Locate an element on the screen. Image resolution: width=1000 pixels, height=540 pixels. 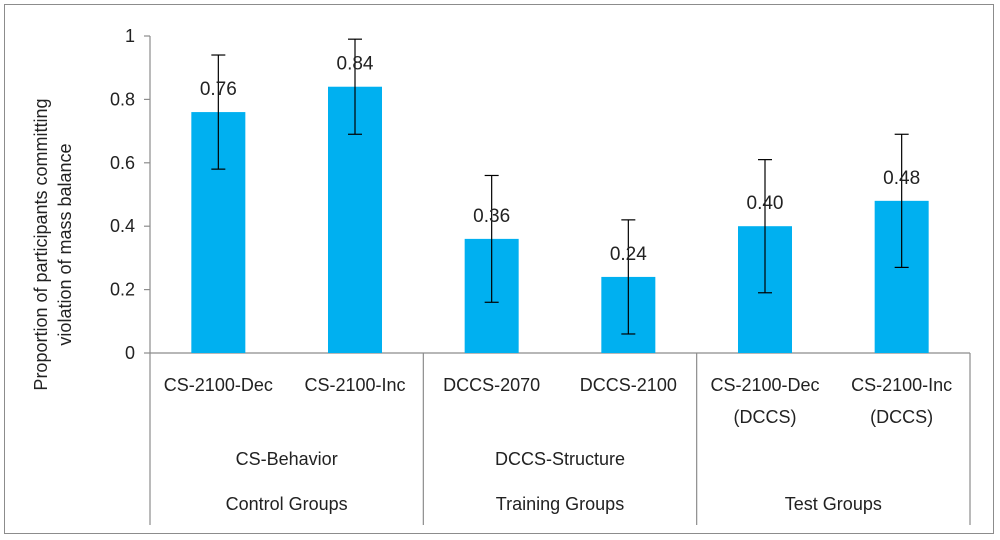
group-label: Test Groups is located at coordinates (833, 504).